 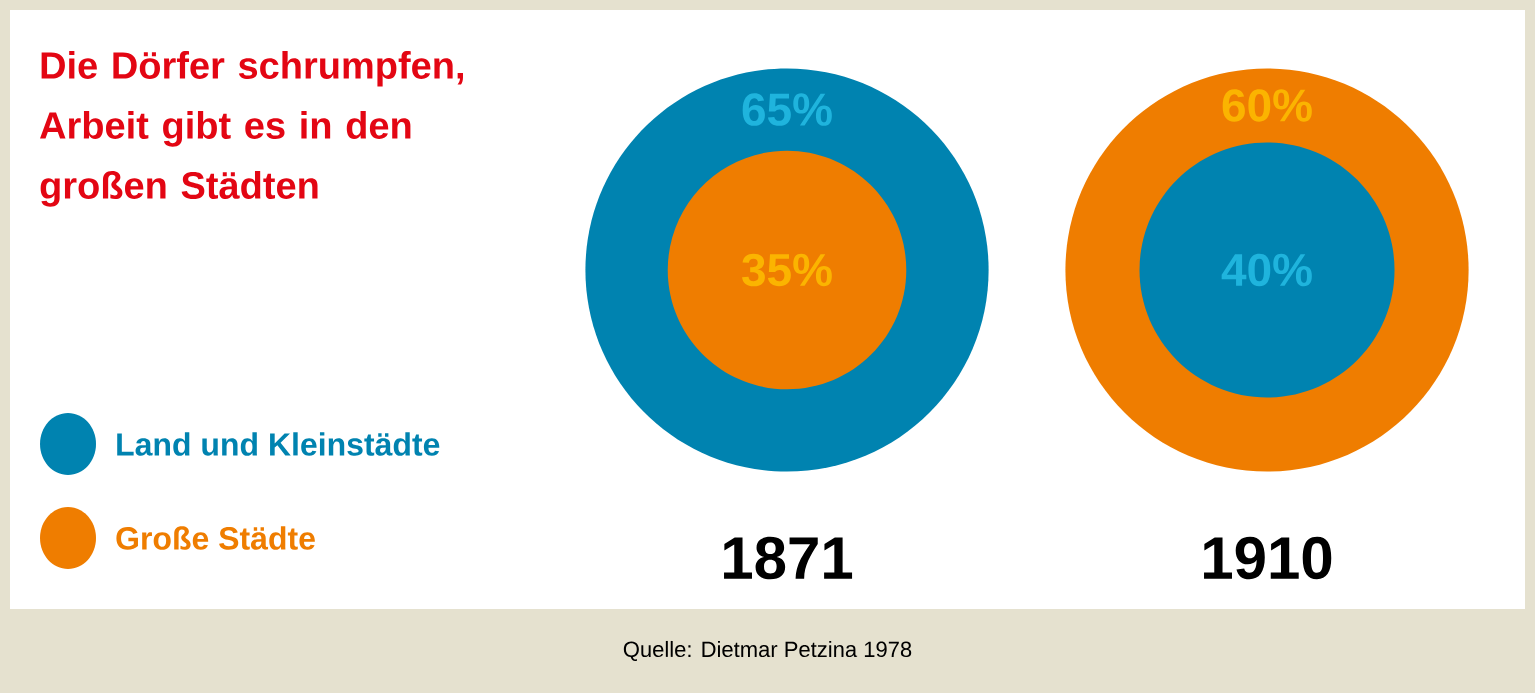 I want to click on legend-label: Land und Kleinstädte, so click(x=278, y=444).